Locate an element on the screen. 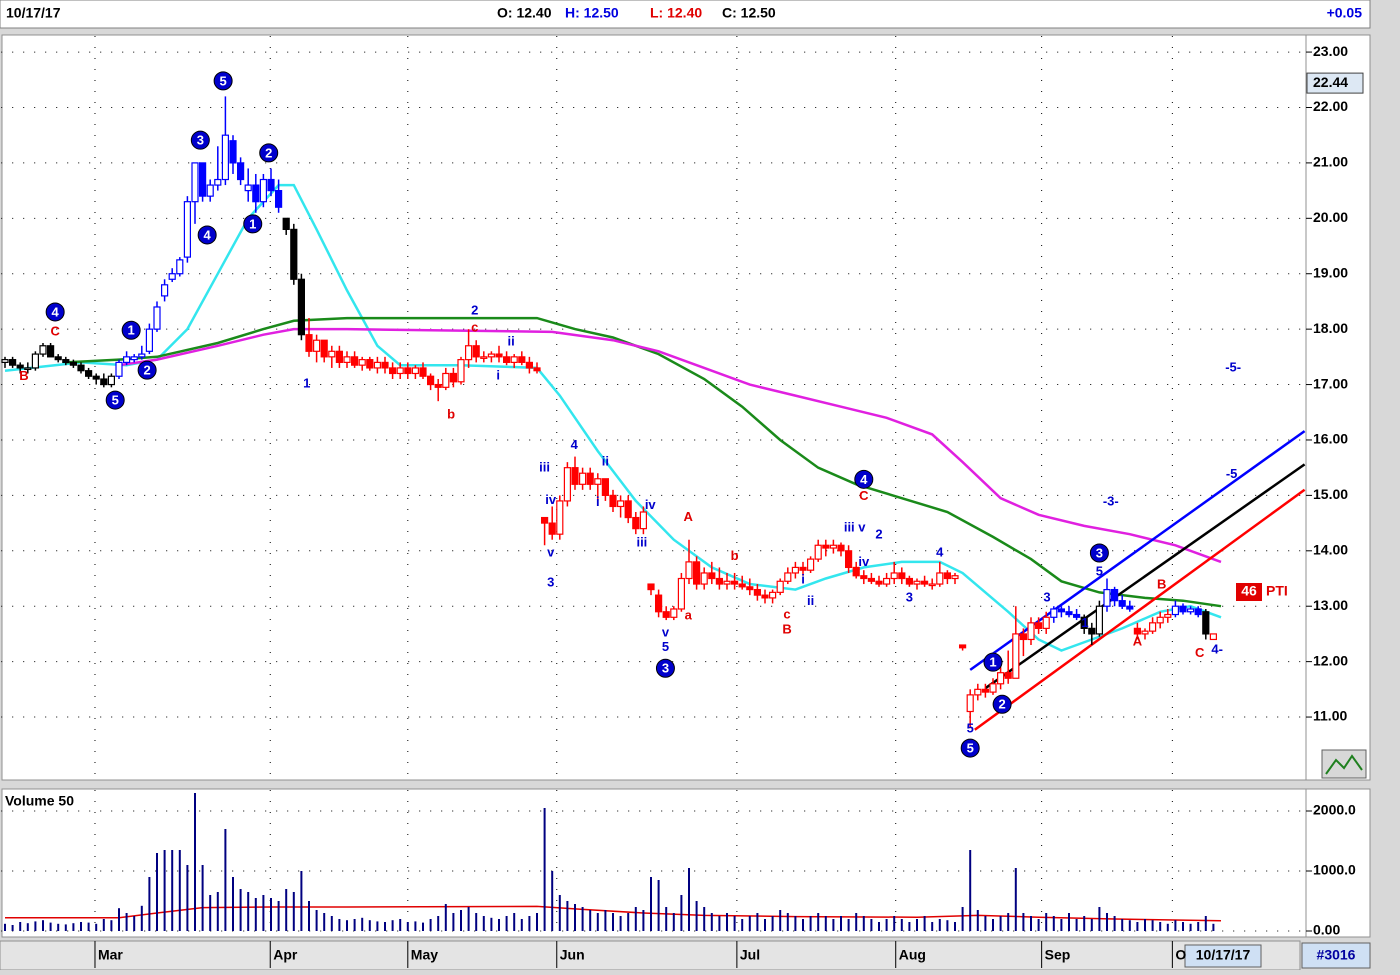 This screenshot has height=975, width=1400. wave-label: B is located at coordinates (1161, 584).